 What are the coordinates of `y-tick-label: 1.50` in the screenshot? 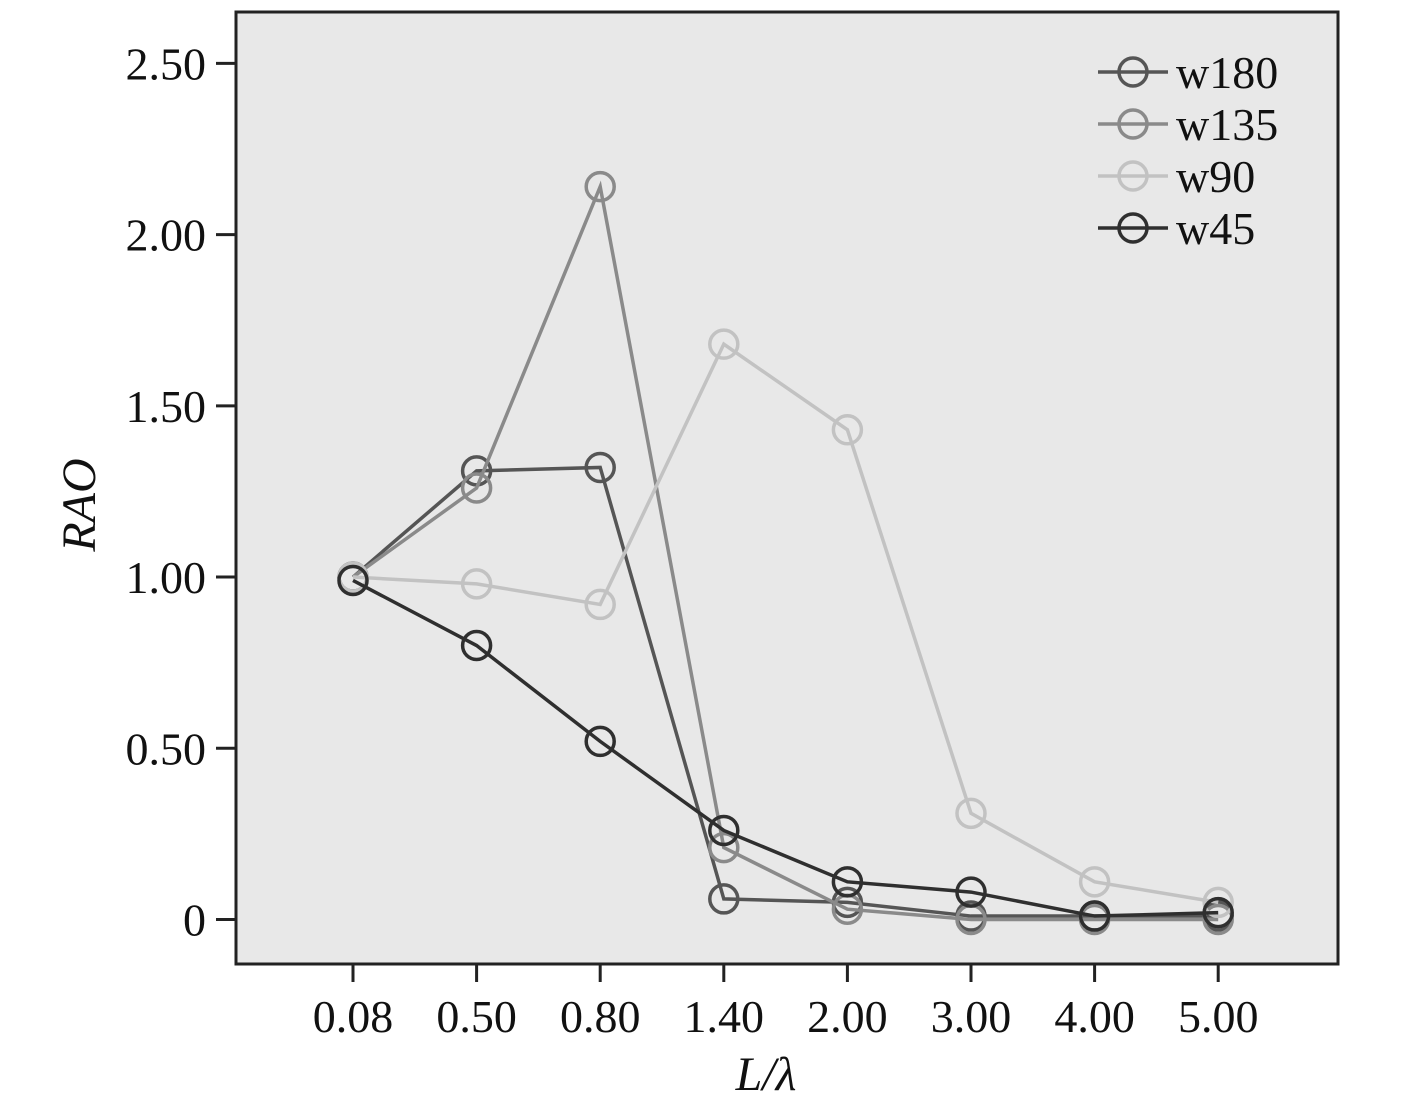 It's located at (166, 406).